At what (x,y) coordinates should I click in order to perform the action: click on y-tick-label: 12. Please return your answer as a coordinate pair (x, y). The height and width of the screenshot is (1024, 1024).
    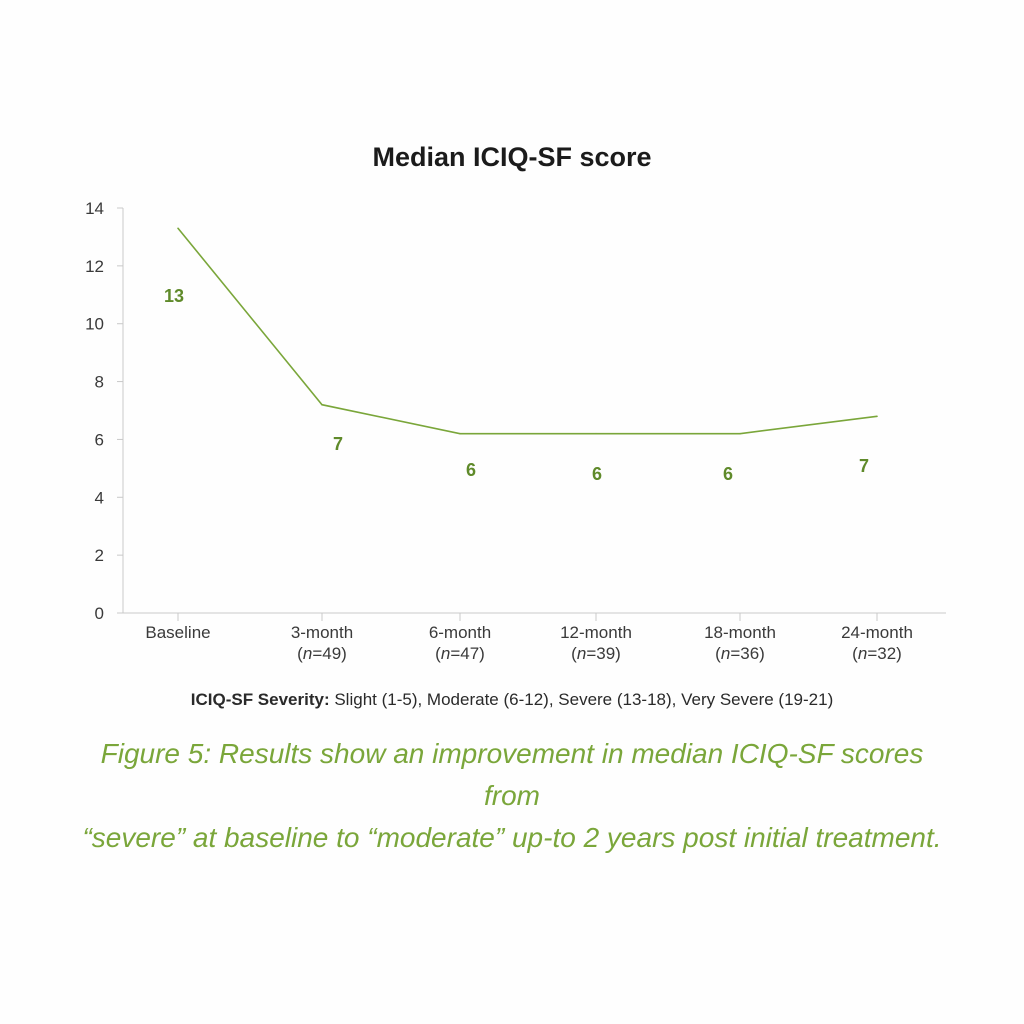
    Looking at the image, I should click on (94, 266).